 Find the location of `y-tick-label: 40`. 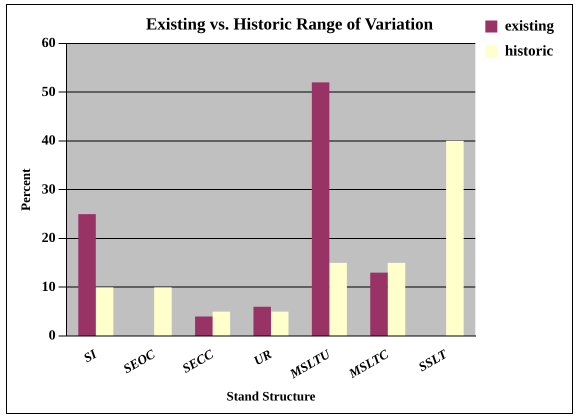

y-tick-label: 40 is located at coordinates (49, 141).